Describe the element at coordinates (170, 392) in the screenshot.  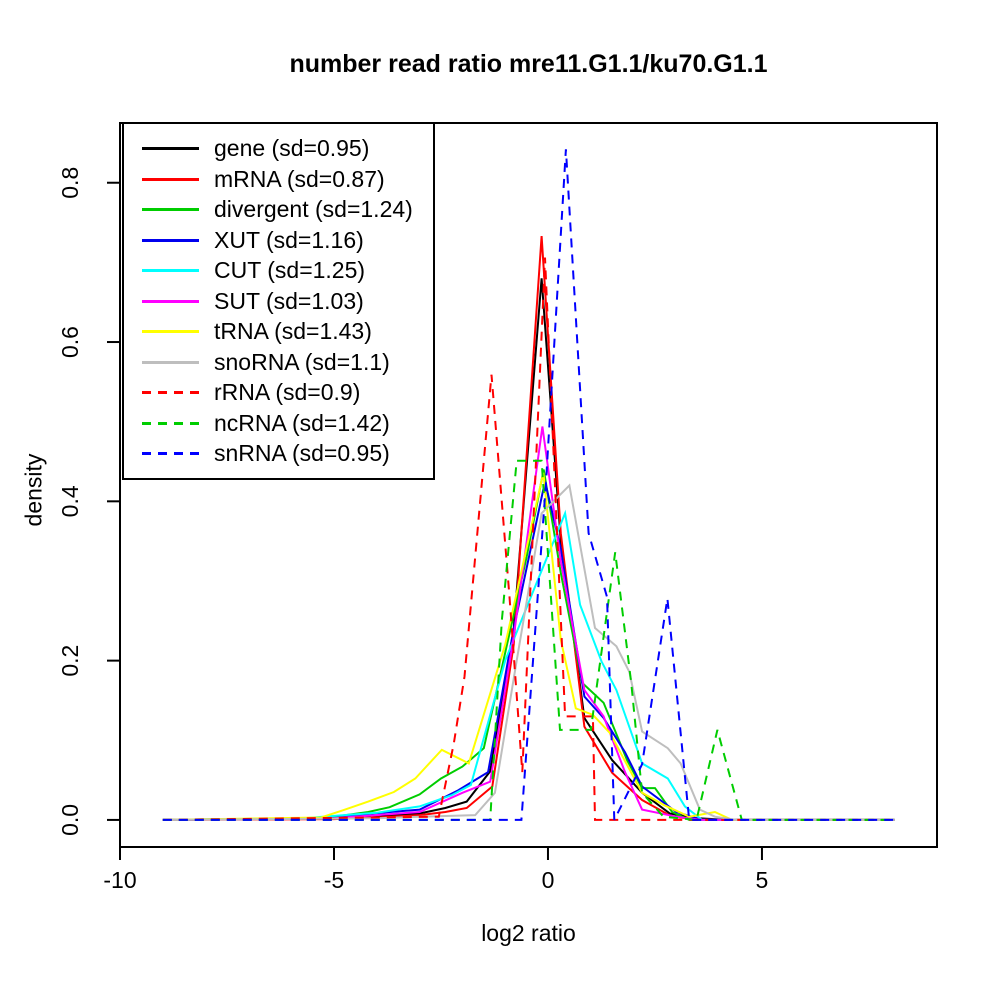
I see `legend-line-sample-rRNA` at that location.